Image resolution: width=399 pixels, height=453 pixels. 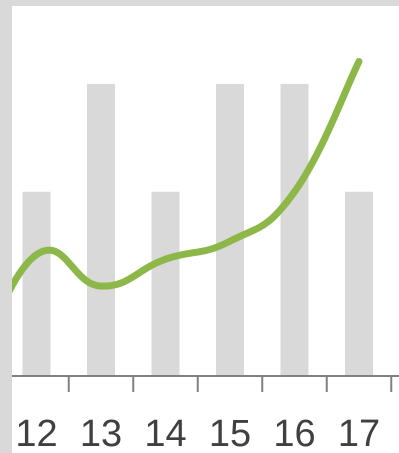 I want to click on x-tick-label-16: 16, so click(x=294, y=433).